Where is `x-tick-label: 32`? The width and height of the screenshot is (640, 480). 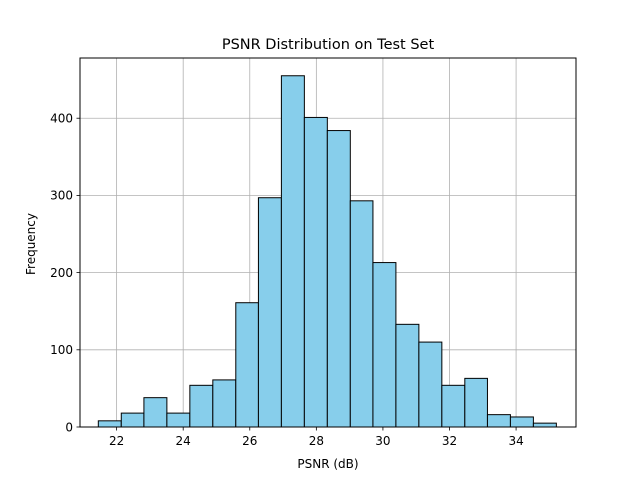
x-tick-label: 32 is located at coordinates (449, 441).